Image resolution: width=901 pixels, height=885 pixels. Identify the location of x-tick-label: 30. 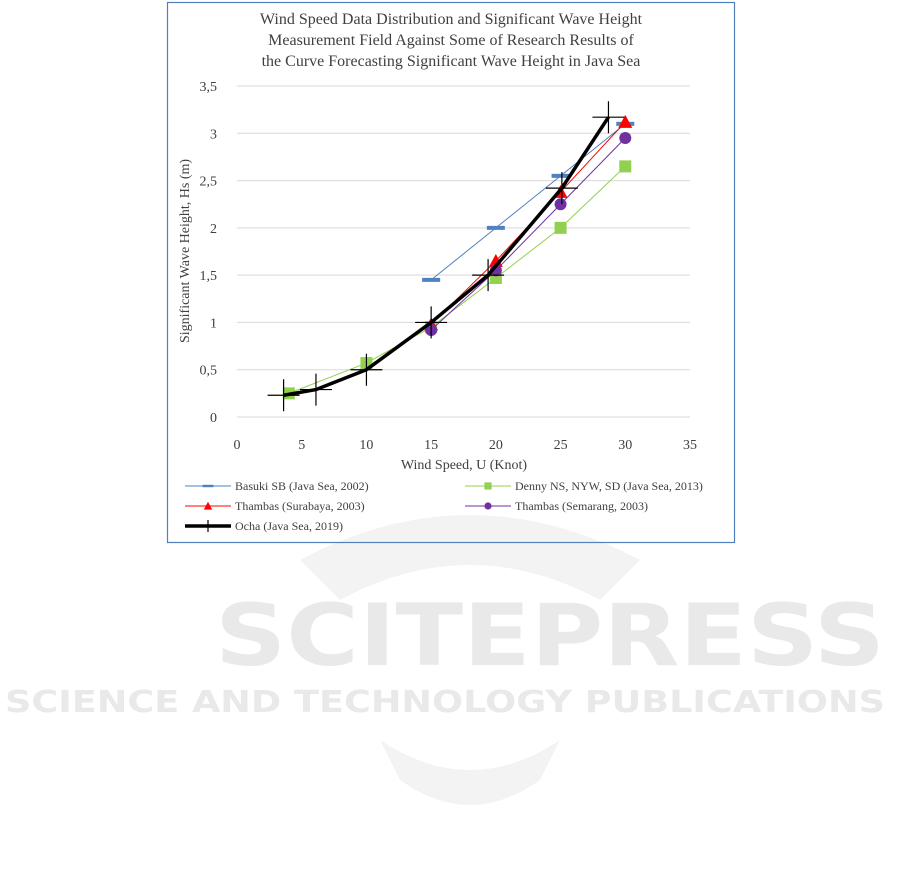
(625, 445).